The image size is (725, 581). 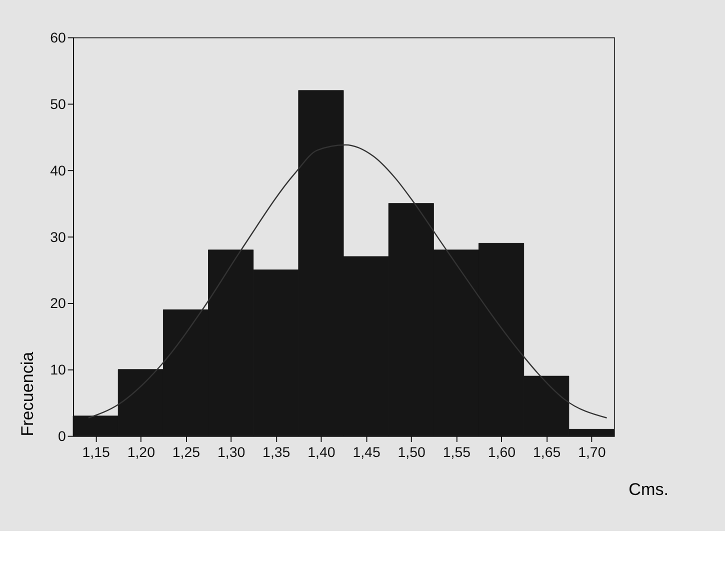 I want to click on x-tick-label: 1,60, so click(x=502, y=453).